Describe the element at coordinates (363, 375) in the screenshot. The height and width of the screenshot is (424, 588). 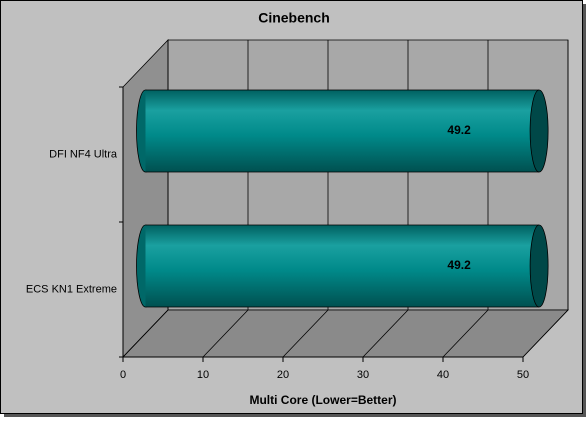
I see `x-tick-label: 30` at that location.